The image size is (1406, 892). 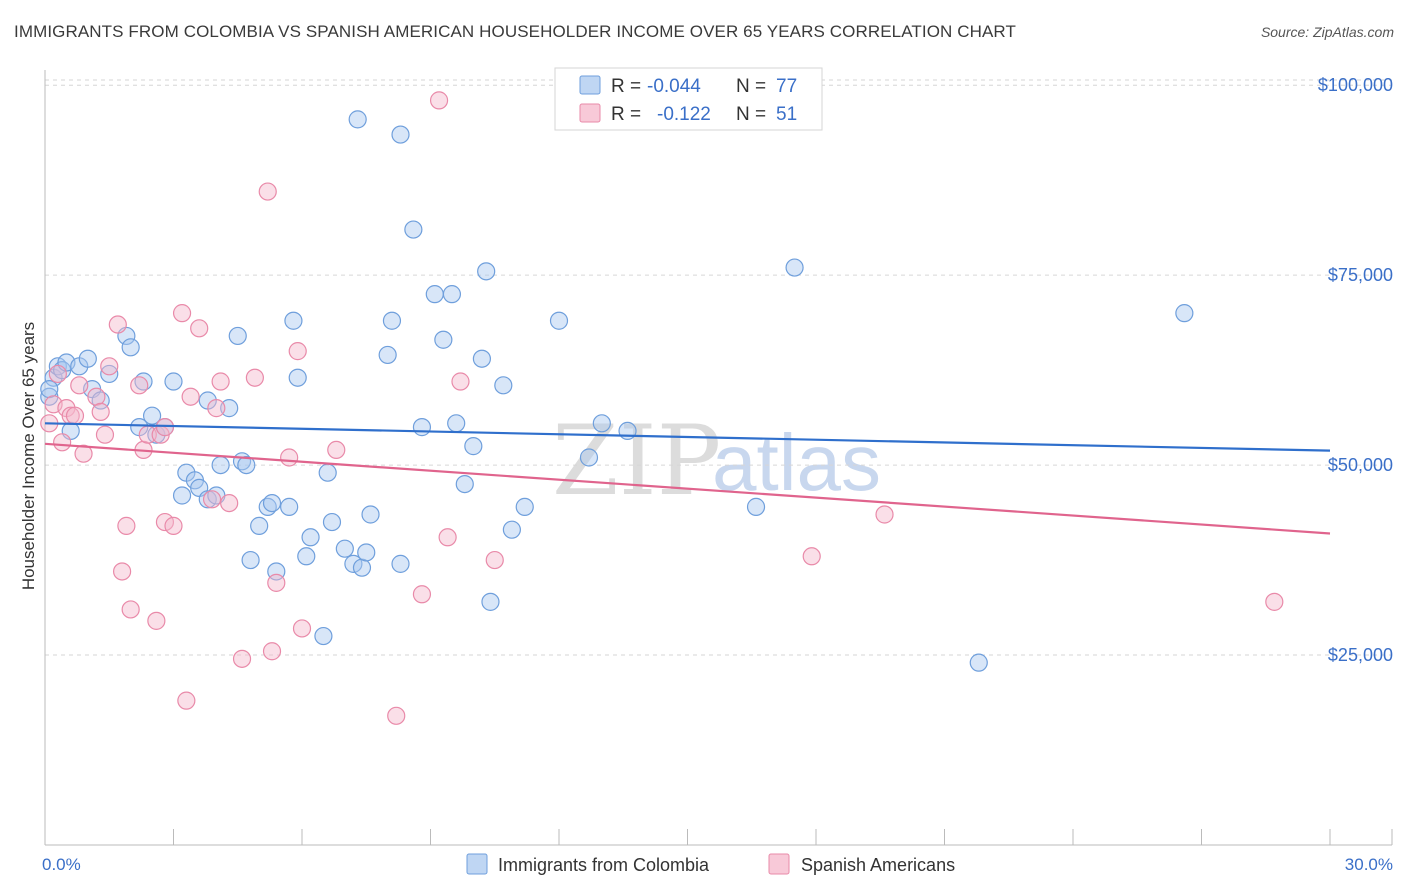 What do you see at coordinates (1355, 85) in the screenshot?
I see `y-tick-label: $100,000` at bounding box center [1355, 85].